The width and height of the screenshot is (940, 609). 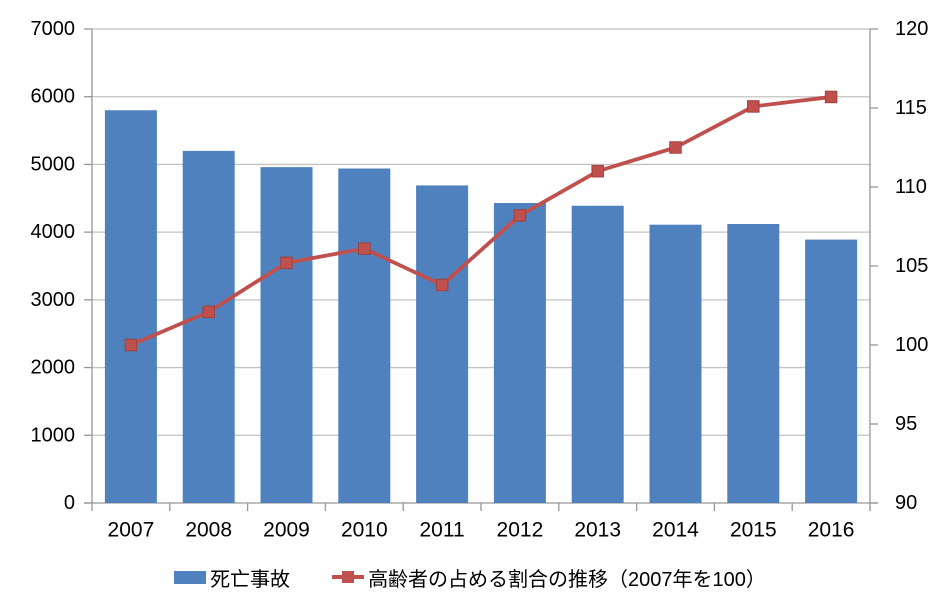 I want to click on bar-2014, so click(x=675, y=364).